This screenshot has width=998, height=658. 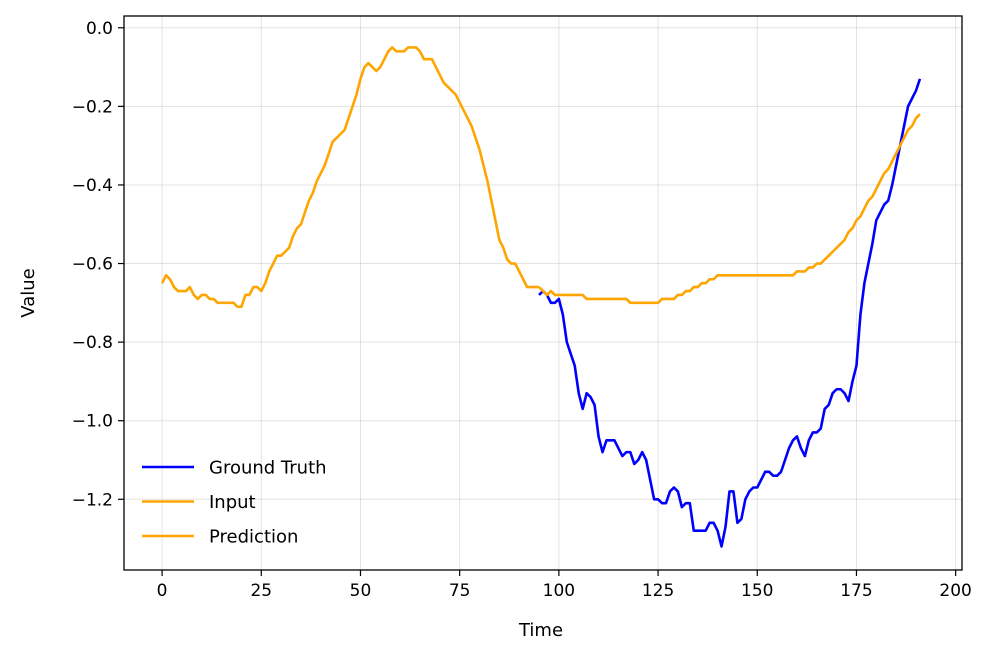 I want to click on x-tick-label: 150, so click(x=757, y=591).